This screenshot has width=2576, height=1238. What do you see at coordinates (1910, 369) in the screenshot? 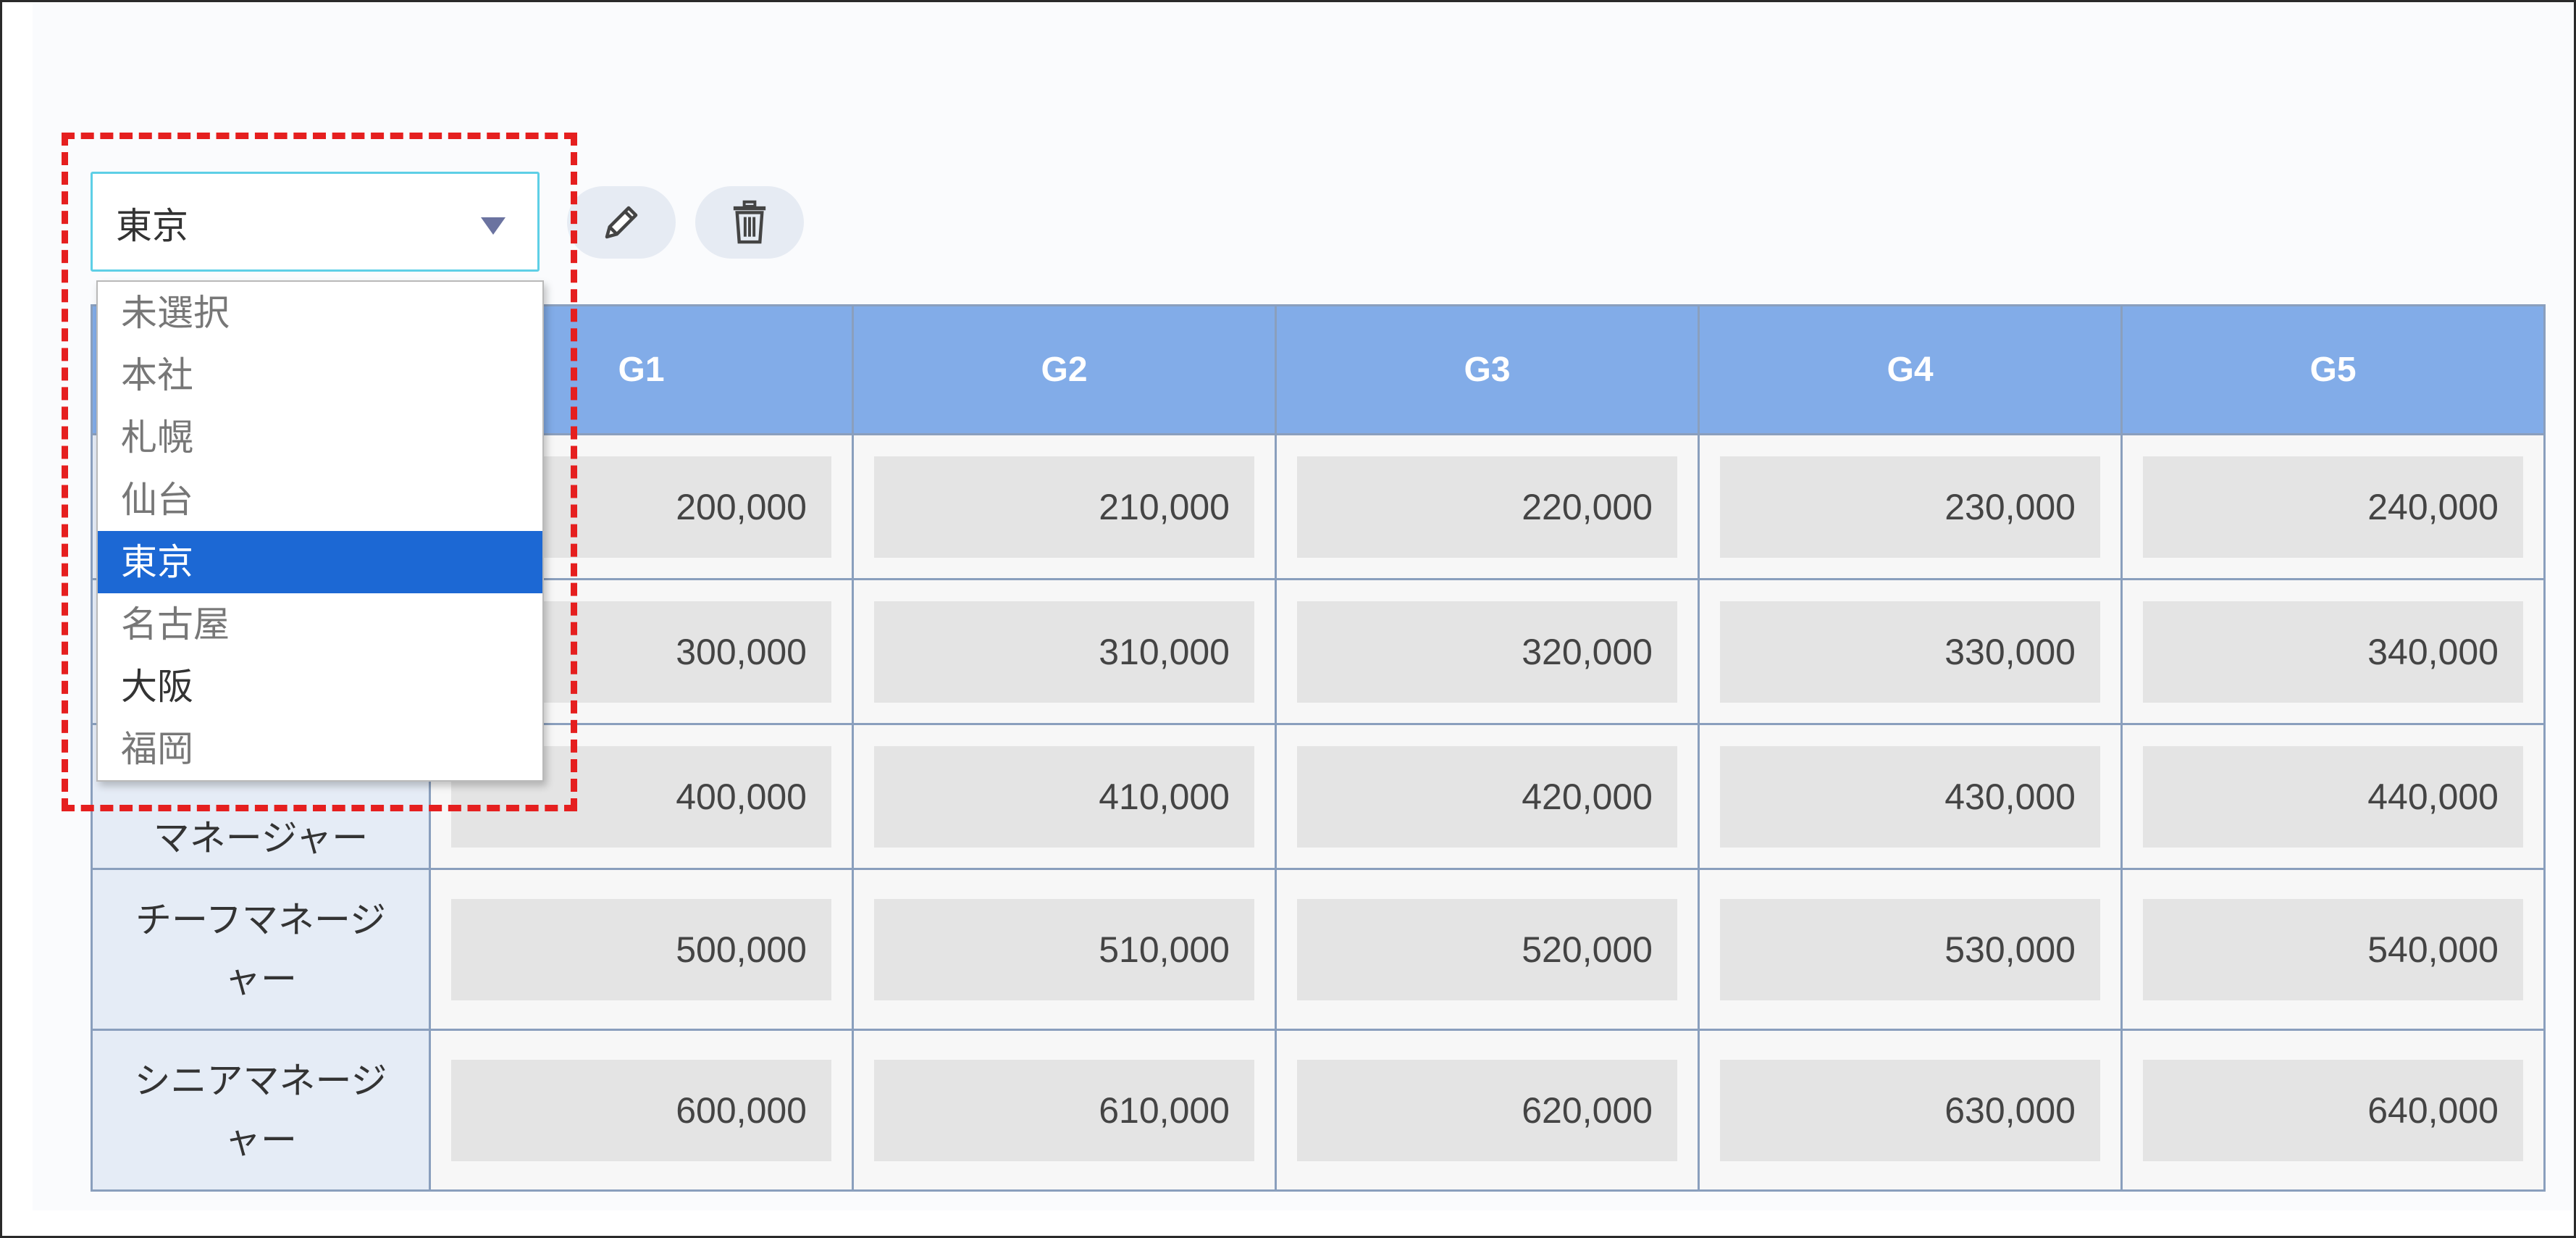
I see `column-header-g4: G4` at bounding box center [1910, 369].